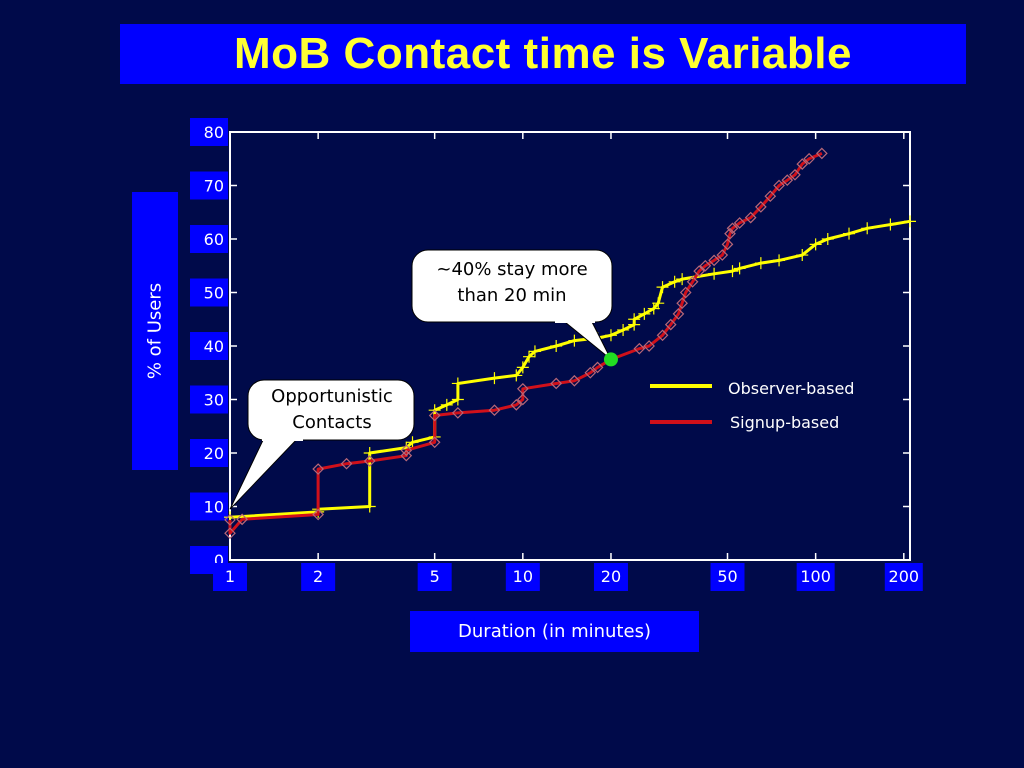 This screenshot has height=768, width=1024. I want to click on y-tick-label: 50, so click(214, 293).